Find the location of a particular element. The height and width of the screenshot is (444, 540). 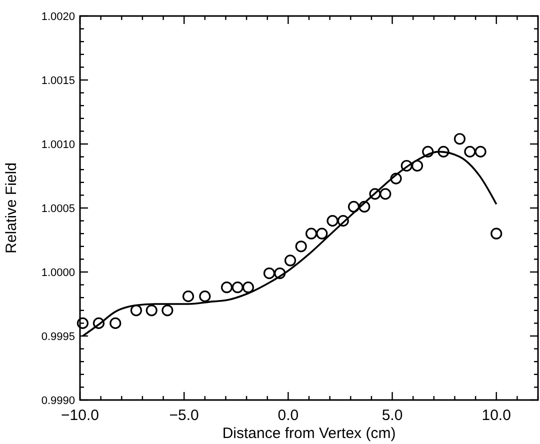

x-tick-label: 0.0 is located at coordinates (288, 415).